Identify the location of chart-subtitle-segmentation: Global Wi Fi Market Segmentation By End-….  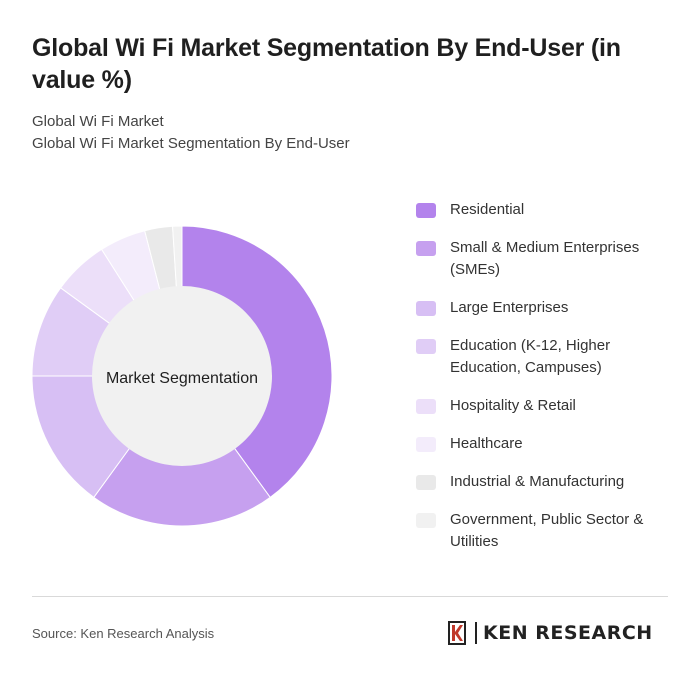
(191, 143).